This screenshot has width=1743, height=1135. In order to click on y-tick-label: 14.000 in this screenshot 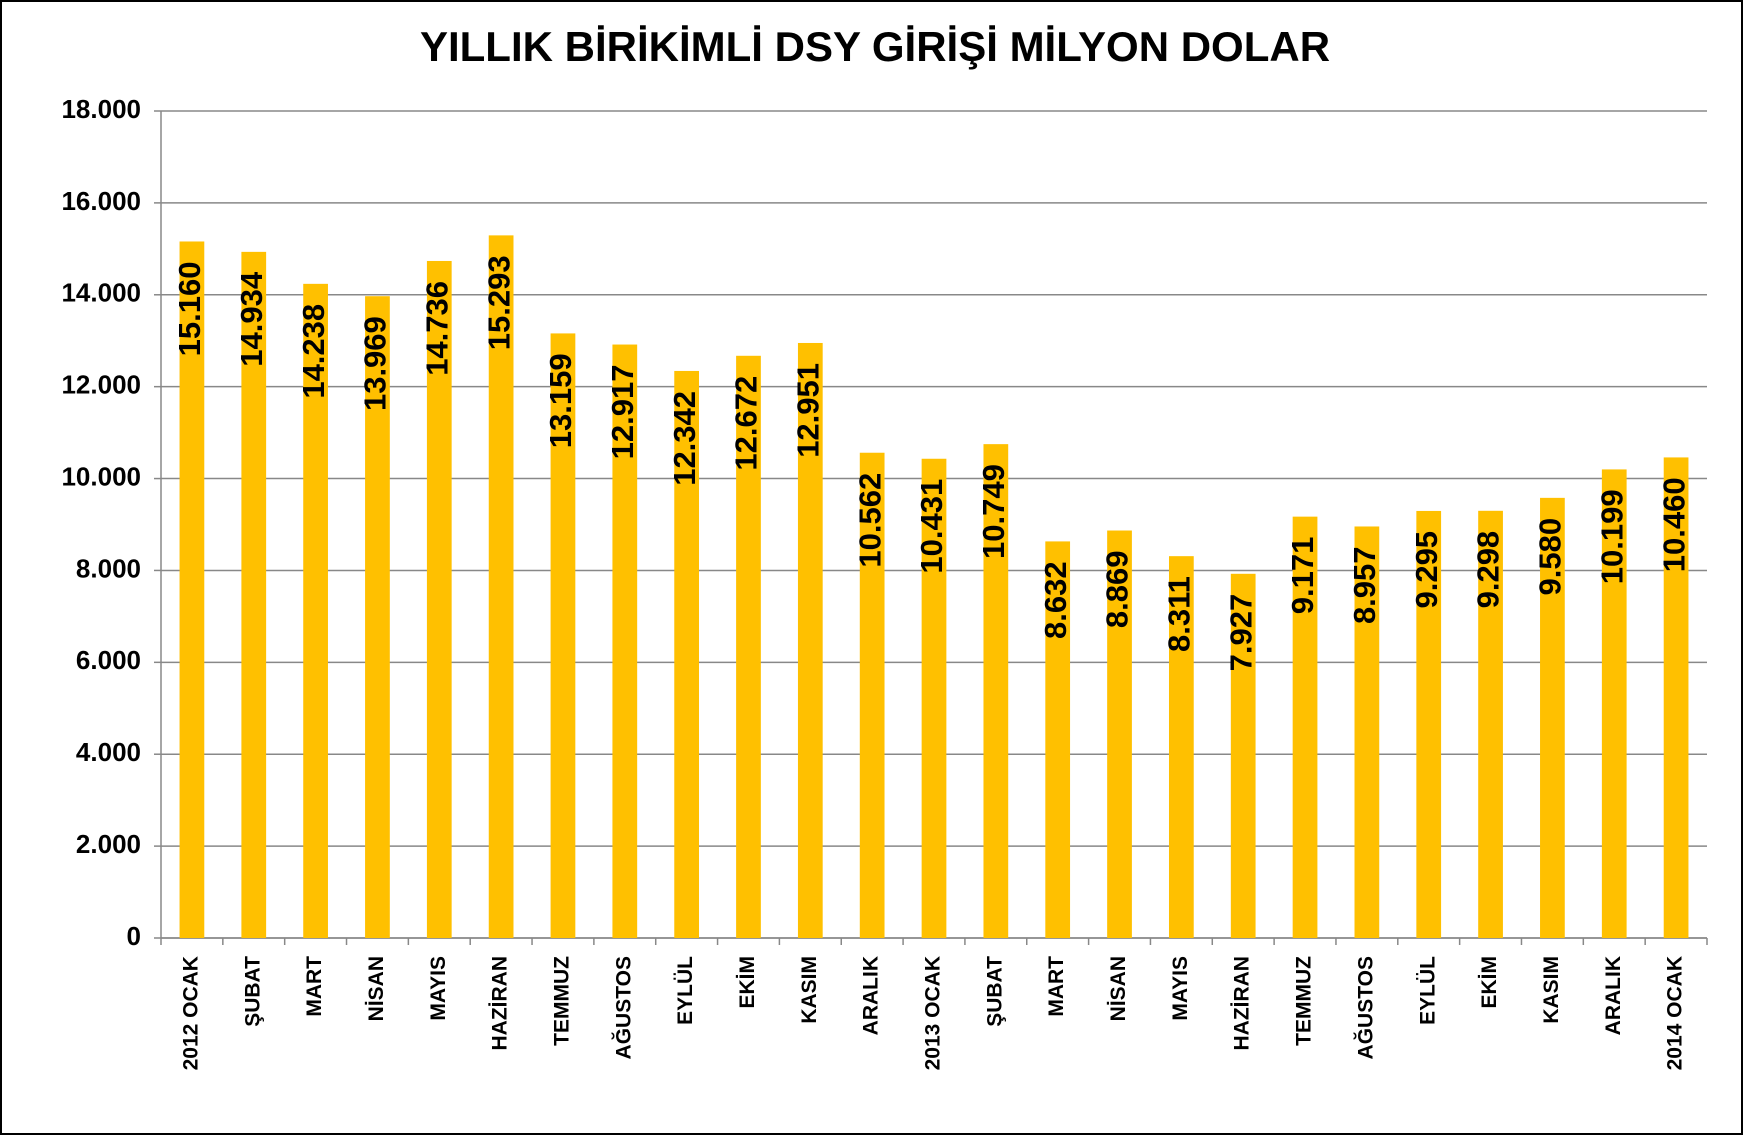, I will do `click(101, 293)`.